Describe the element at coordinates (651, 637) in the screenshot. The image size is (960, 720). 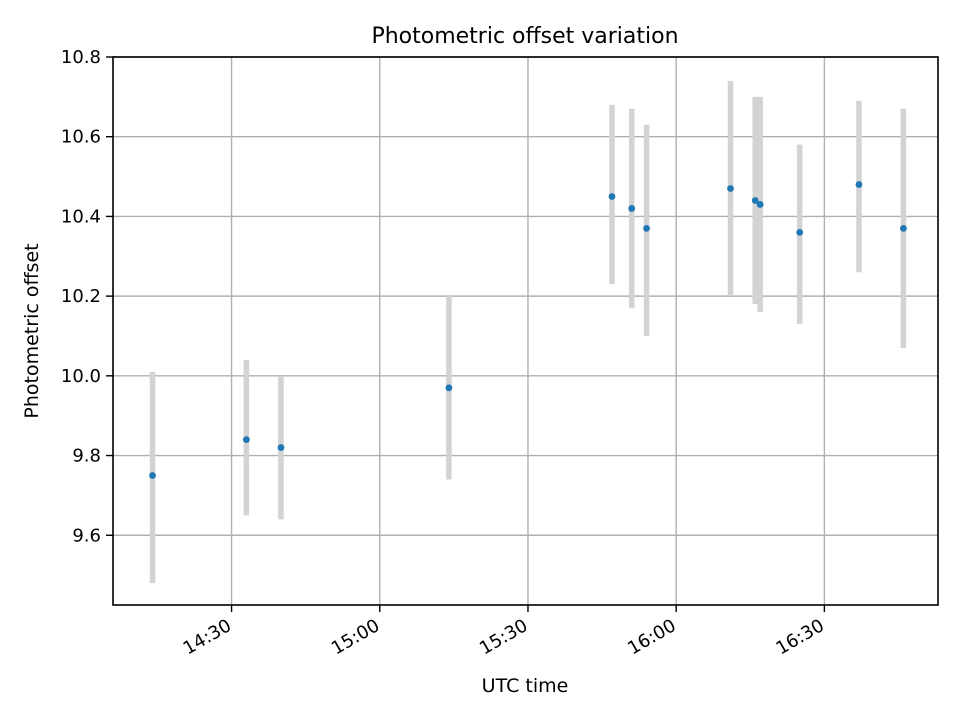
I see `x-tick-label: 16:00` at that location.